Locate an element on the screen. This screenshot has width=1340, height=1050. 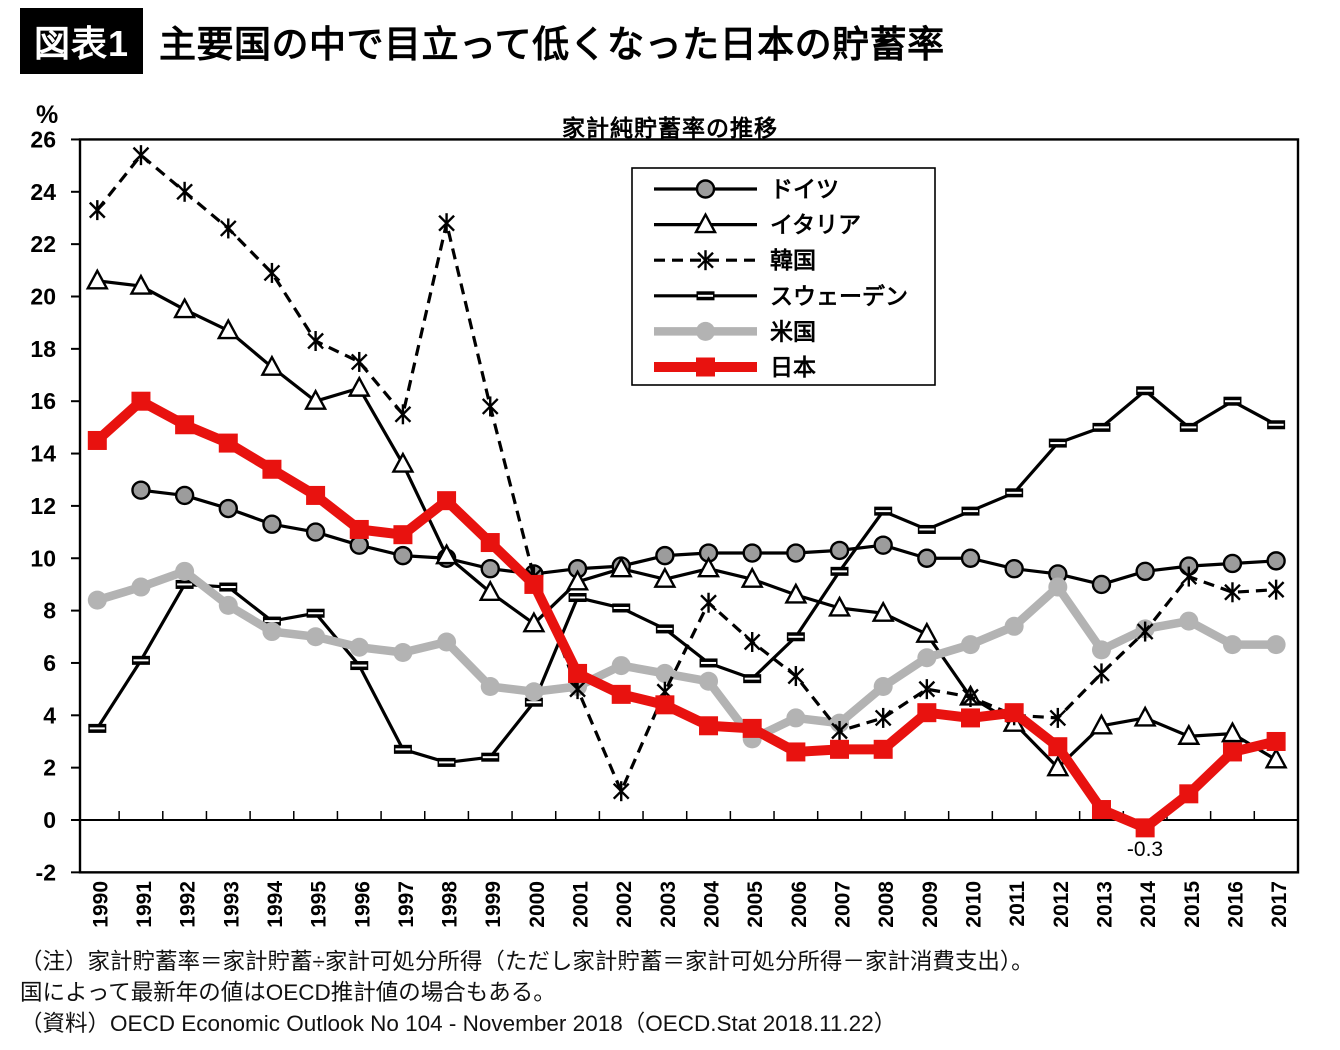
y-tick-label: -2 is located at coordinates (46, 872).